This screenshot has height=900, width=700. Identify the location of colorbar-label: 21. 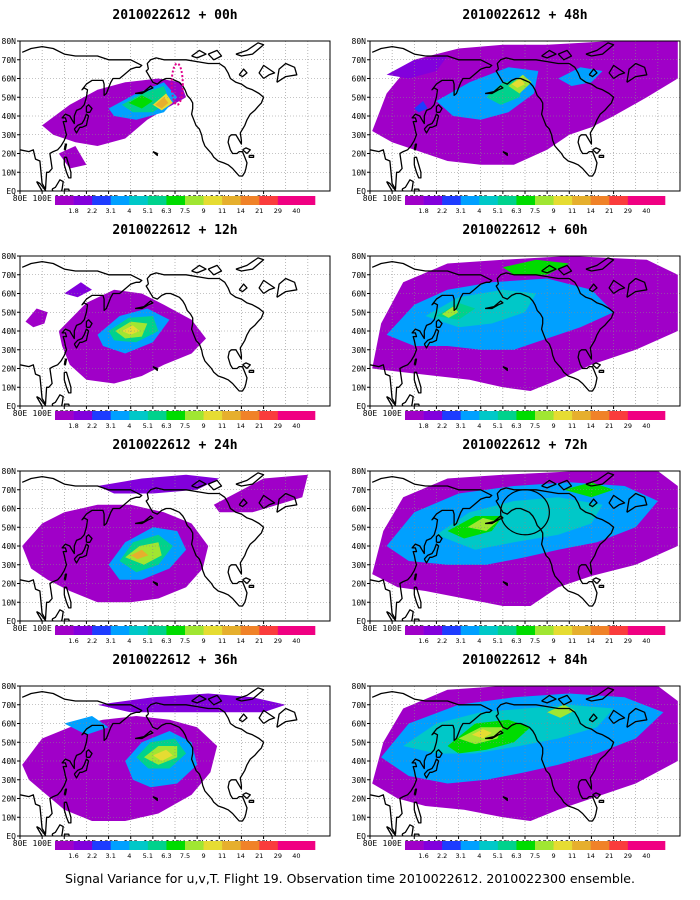
(259, 856).